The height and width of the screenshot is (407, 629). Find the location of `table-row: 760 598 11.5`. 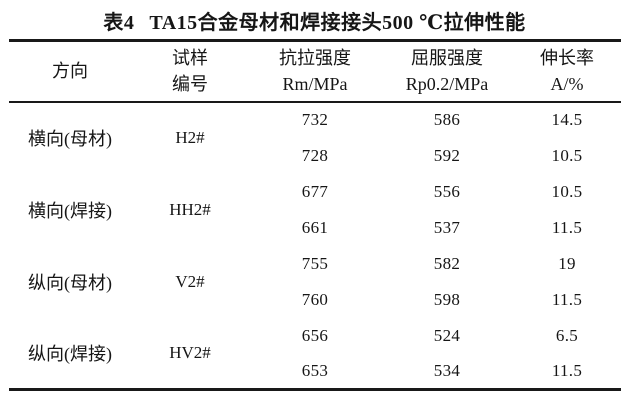

table-row: 760 598 11.5 is located at coordinates (315, 300).